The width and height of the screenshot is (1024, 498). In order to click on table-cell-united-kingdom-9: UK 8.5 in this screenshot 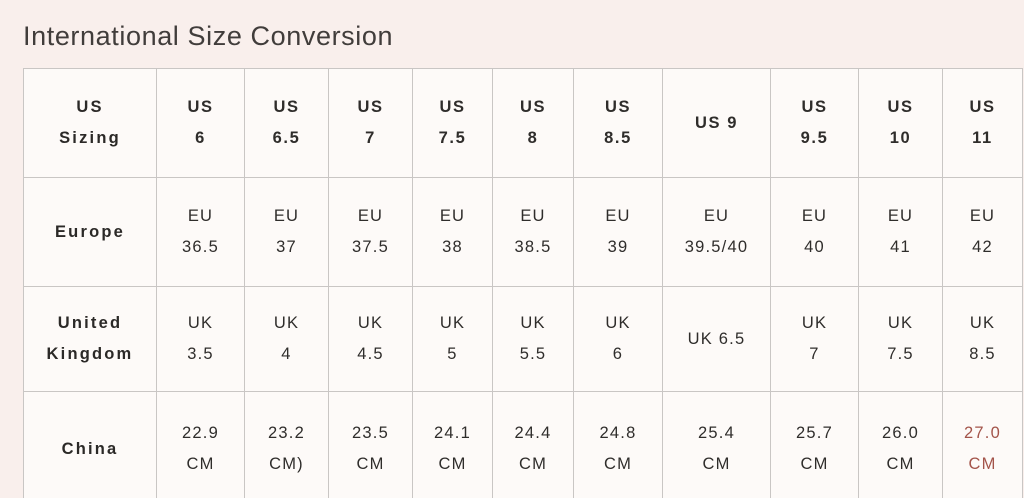, I will do `click(982, 339)`.